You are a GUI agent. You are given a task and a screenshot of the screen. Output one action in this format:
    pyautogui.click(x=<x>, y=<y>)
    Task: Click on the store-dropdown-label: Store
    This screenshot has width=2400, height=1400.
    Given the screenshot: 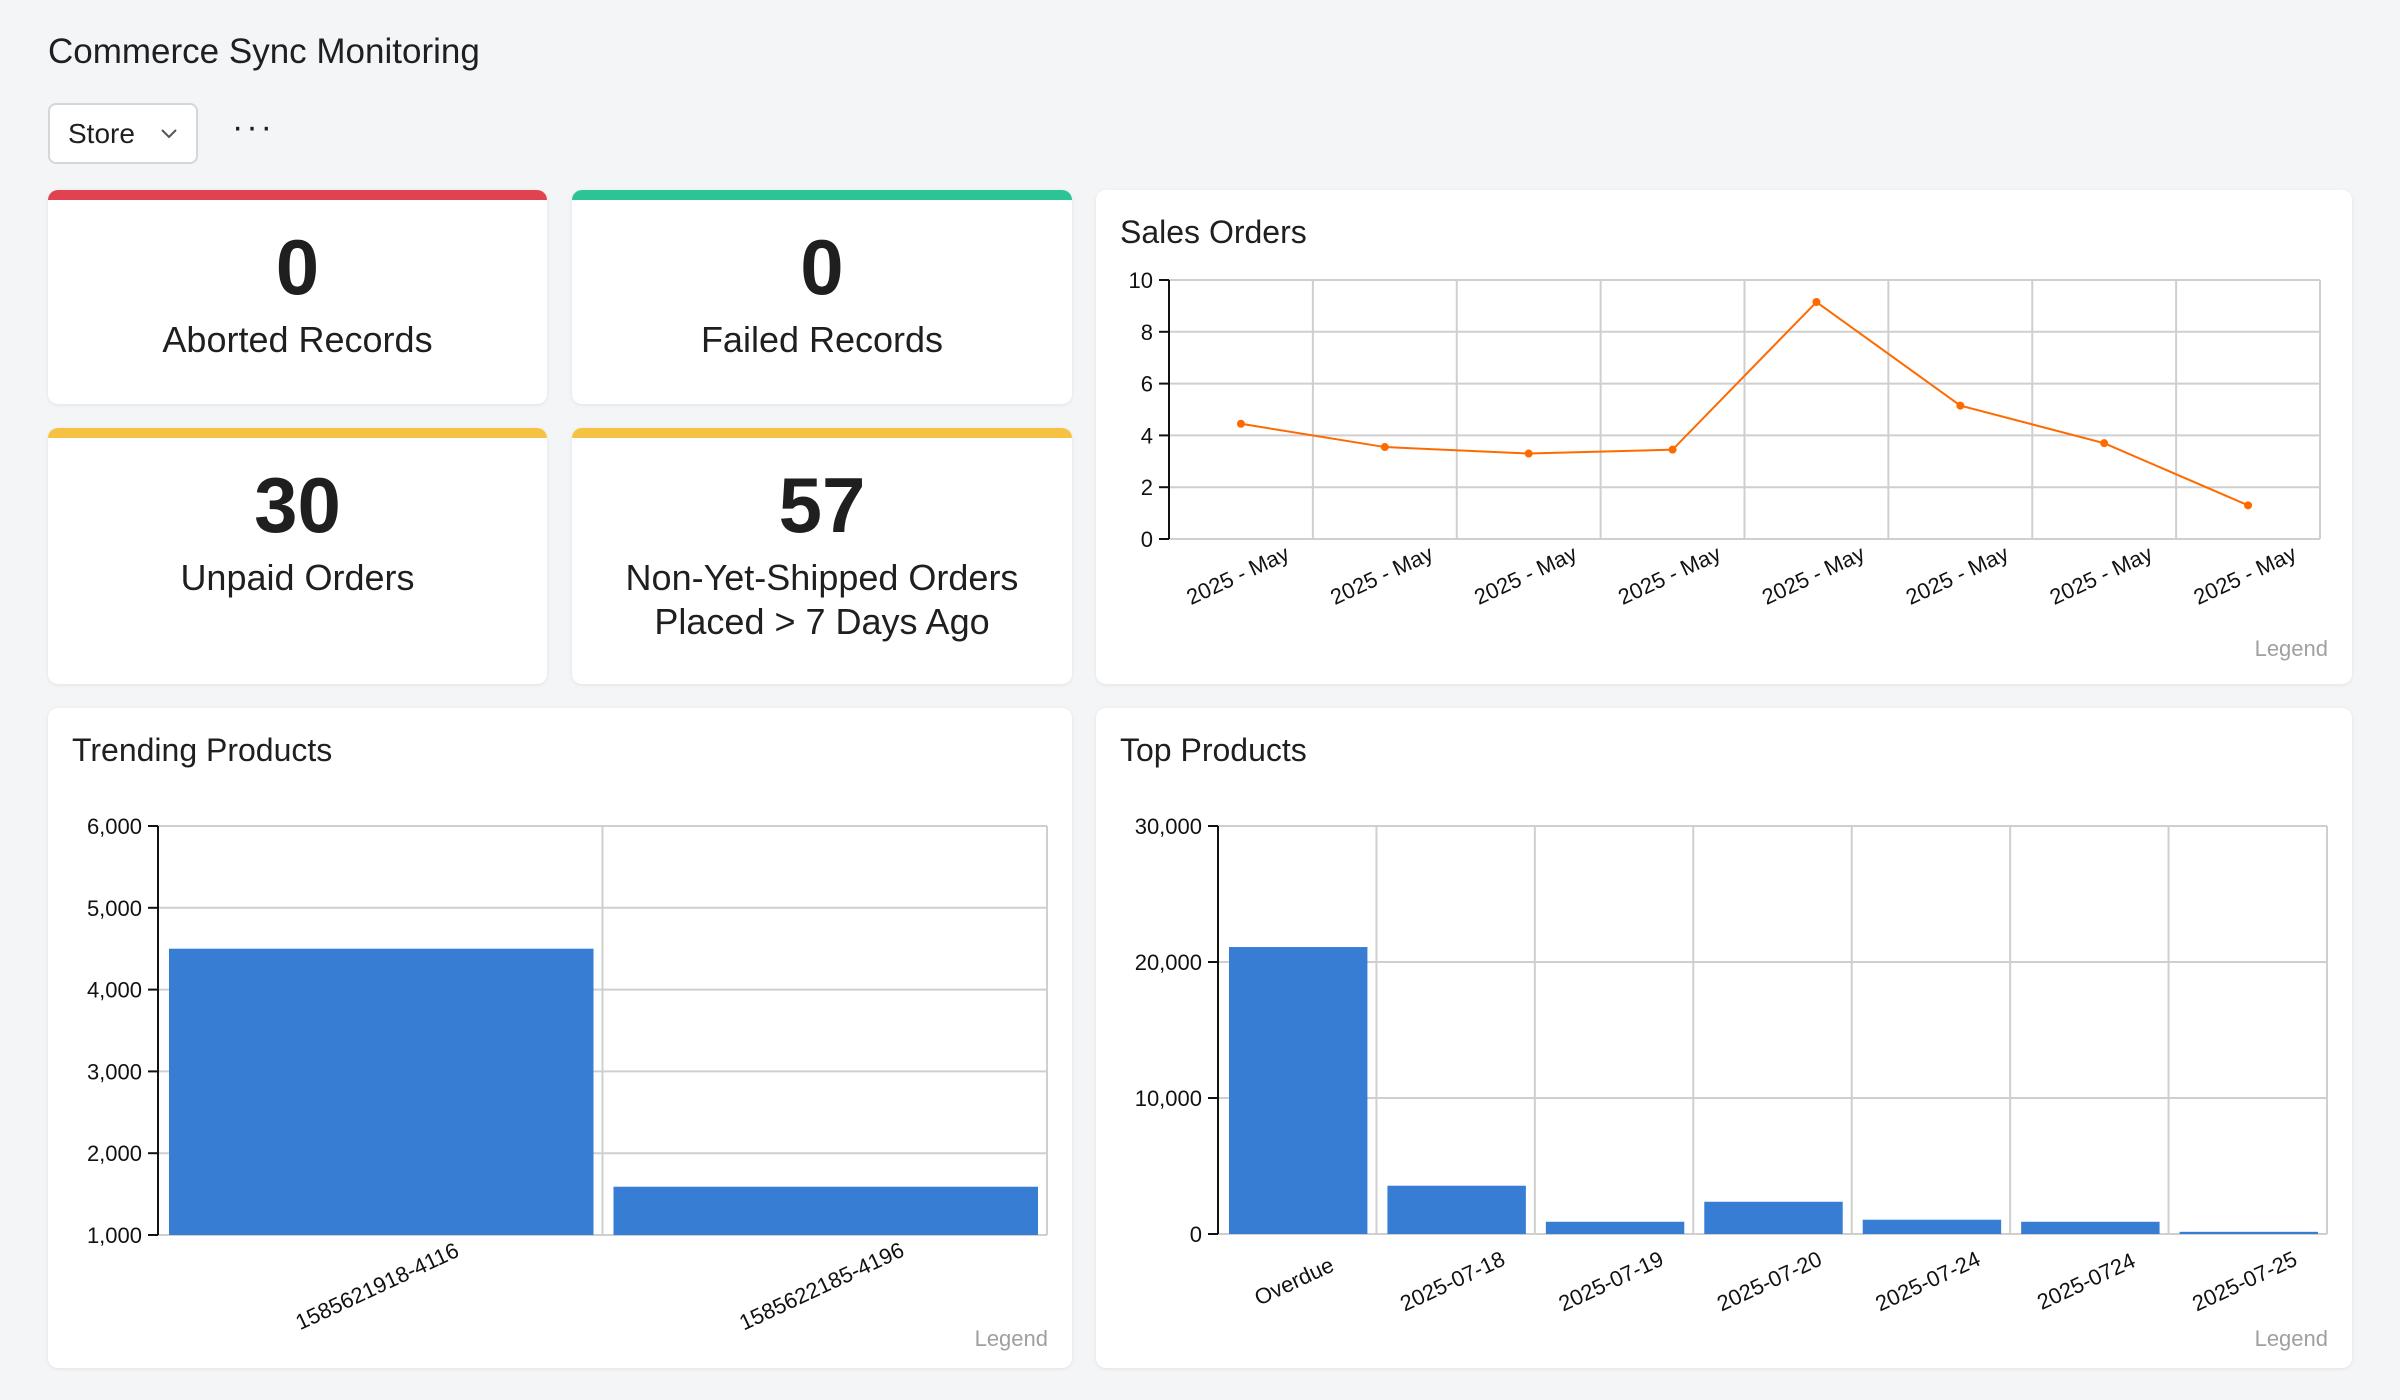 What is the action you would take?
    pyautogui.click(x=101, y=133)
    